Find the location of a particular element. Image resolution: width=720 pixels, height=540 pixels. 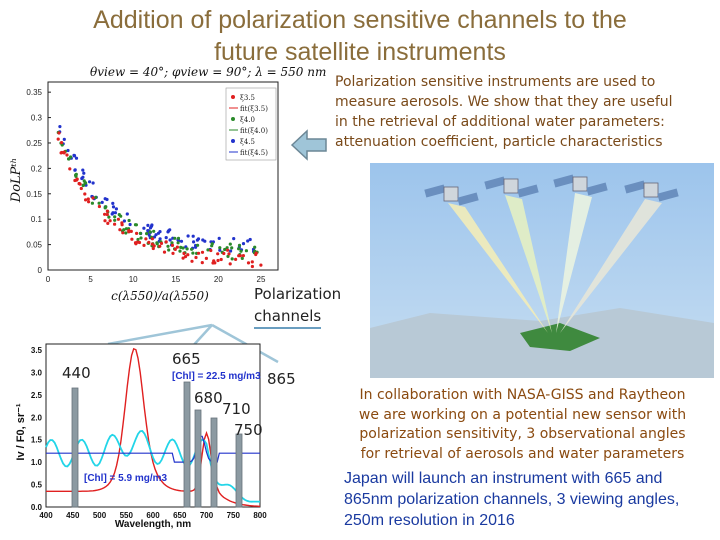

polarization-channels-label: Polarization channels is located at coordinates (297, 306).